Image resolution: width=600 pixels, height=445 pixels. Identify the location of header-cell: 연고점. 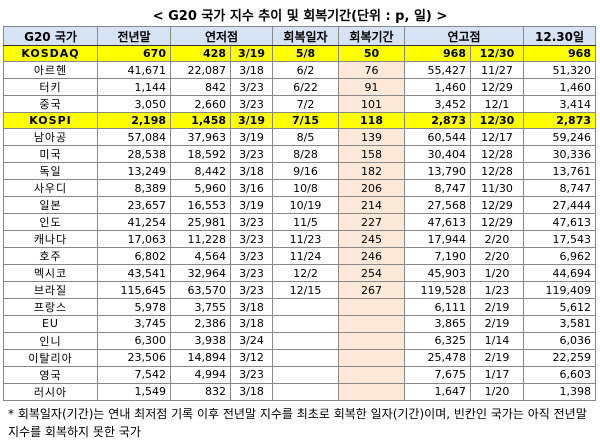
(464, 36).